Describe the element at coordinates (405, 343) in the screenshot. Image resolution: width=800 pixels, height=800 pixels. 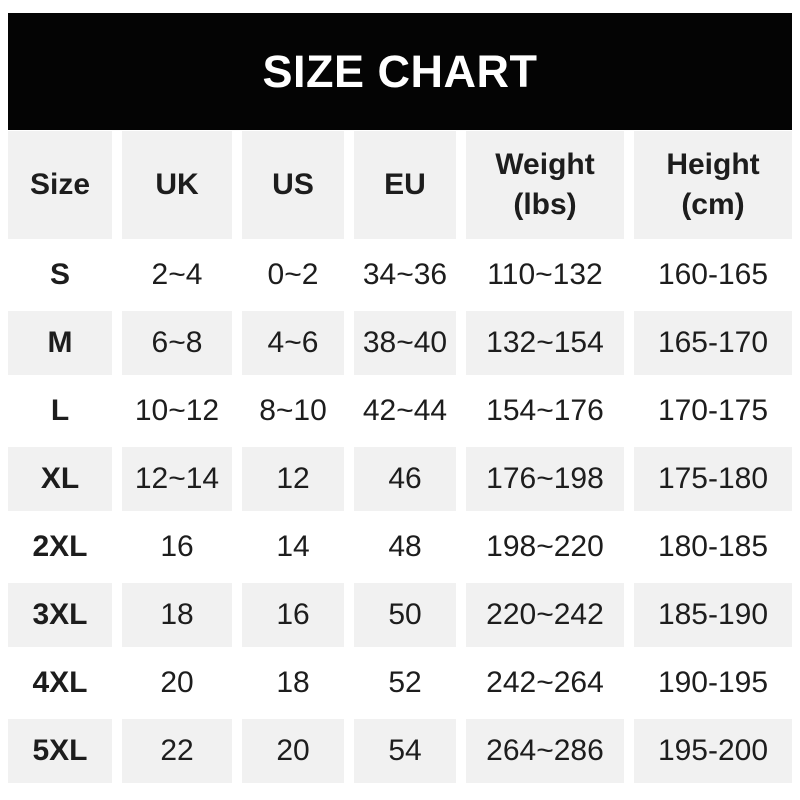
I see `table-cell: 38~40` at that location.